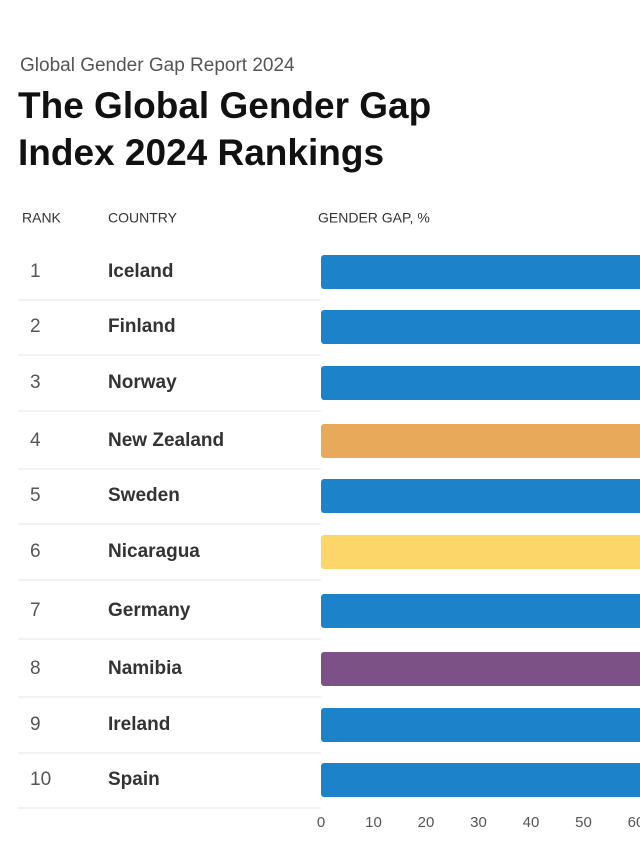  Describe the element at coordinates (134, 779) in the screenshot. I see `country: Spain` at that location.